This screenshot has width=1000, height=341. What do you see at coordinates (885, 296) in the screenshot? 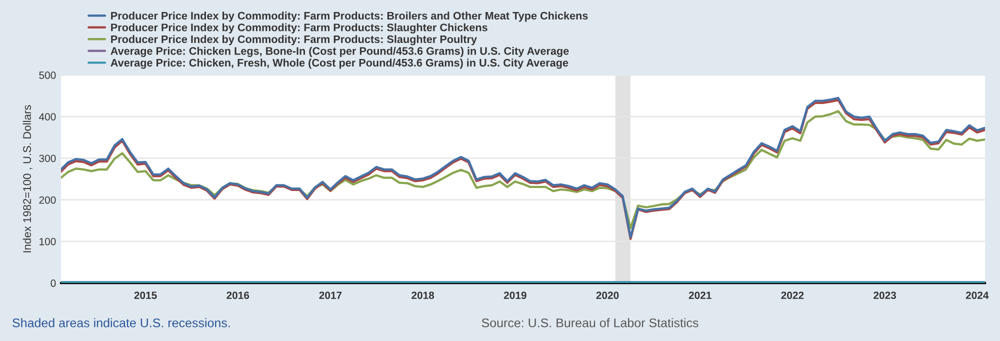
I see `x-tick-label: 2023` at bounding box center [885, 296].